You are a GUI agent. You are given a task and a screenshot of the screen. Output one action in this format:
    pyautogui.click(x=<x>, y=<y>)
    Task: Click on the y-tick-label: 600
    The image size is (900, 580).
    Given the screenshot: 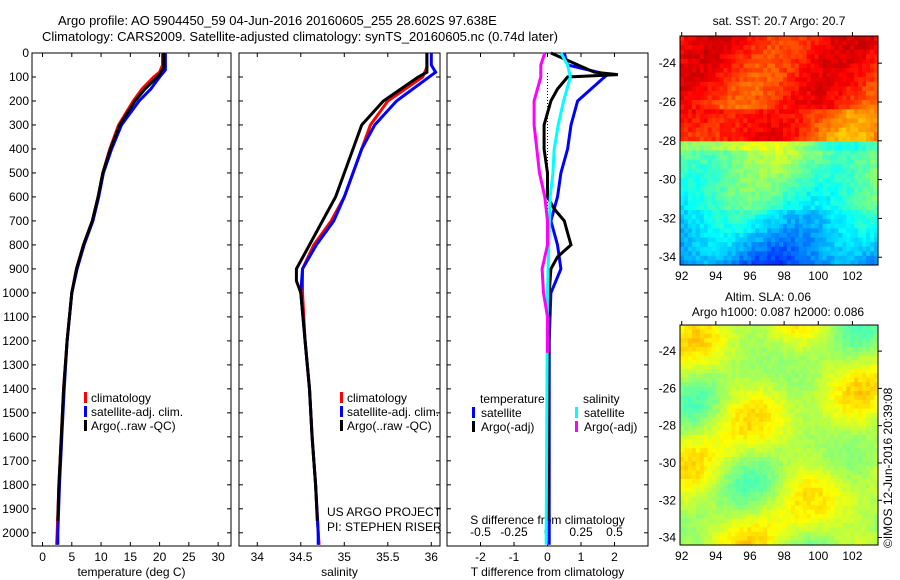 What is the action you would take?
    pyautogui.click(x=19, y=197)
    